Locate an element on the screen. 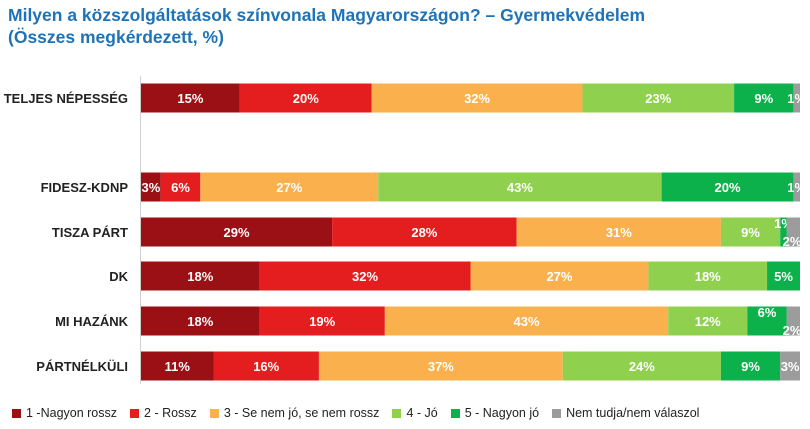  legend-item: Nem tudja/nem válaszol is located at coordinates (625, 413).